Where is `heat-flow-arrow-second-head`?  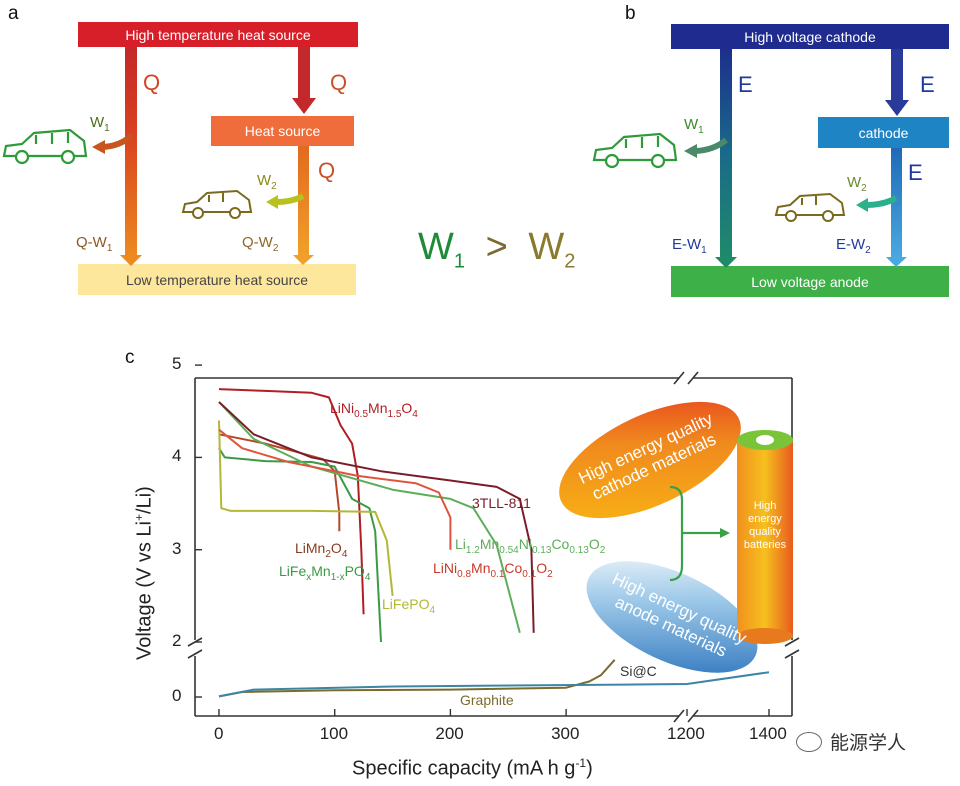
heat-flow-arrow-second-head is located at coordinates (303, 260).